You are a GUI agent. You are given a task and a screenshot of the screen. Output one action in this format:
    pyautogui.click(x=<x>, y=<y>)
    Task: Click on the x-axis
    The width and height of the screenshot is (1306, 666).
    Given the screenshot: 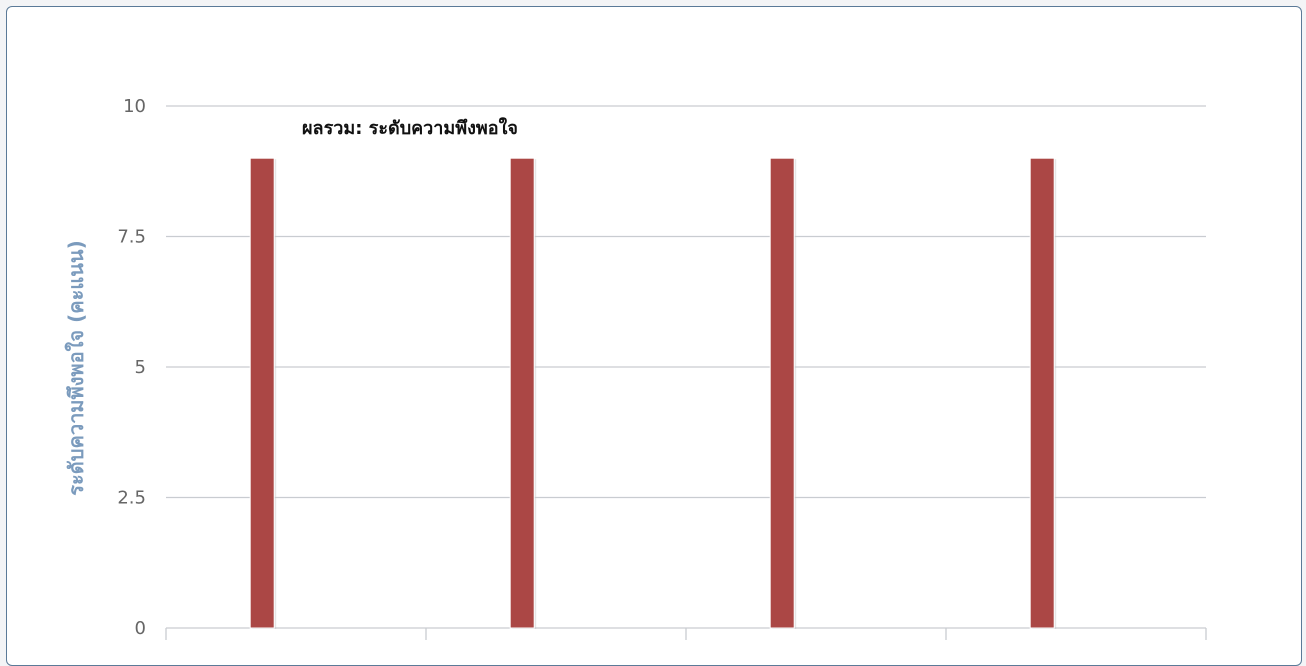 What is the action you would take?
    pyautogui.click(x=686, y=634)
    